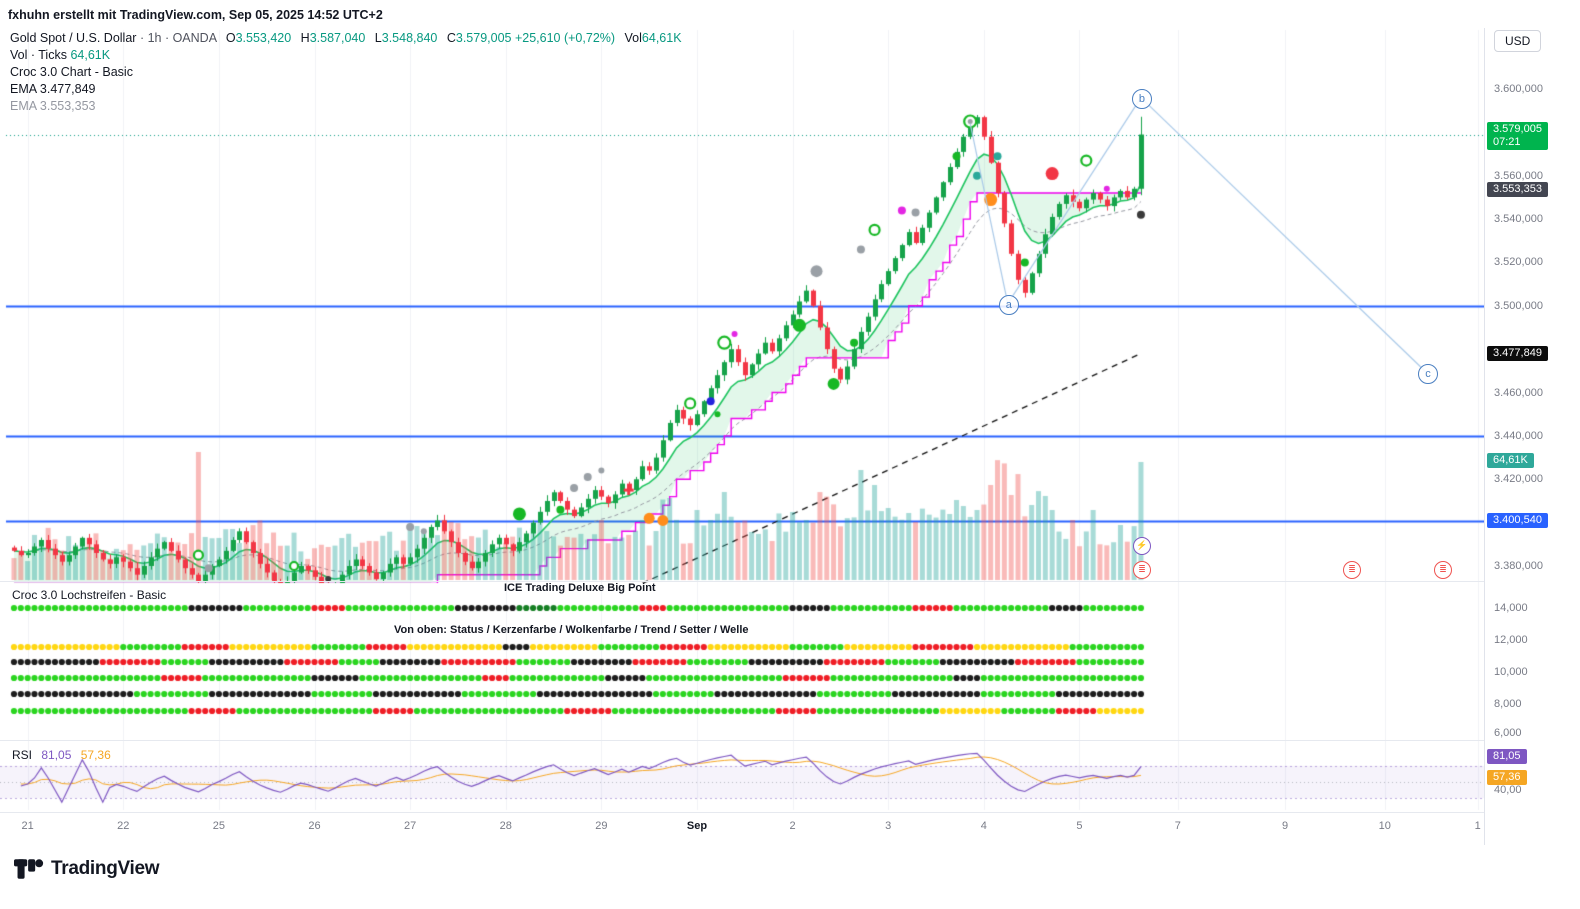 The width and height of the screenshot is (1580, 909). Describe the element at coordinates (633, 38) in the screenshot. I see `vol-label: Vol` at that location.